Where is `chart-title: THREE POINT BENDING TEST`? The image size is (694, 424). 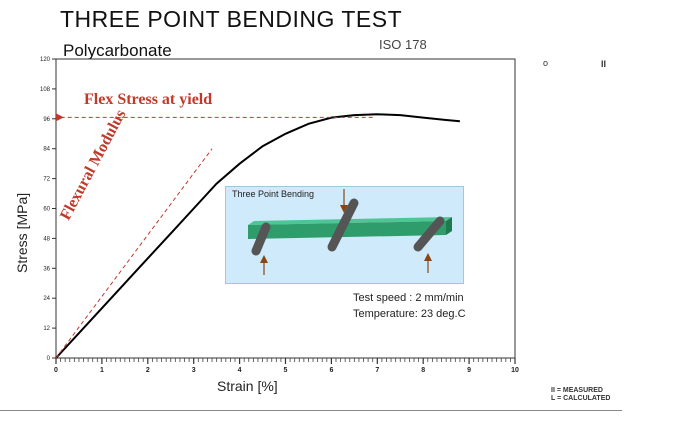
chart-title: THREE POINT BENDING TEST is located at coordinates (231, 19).